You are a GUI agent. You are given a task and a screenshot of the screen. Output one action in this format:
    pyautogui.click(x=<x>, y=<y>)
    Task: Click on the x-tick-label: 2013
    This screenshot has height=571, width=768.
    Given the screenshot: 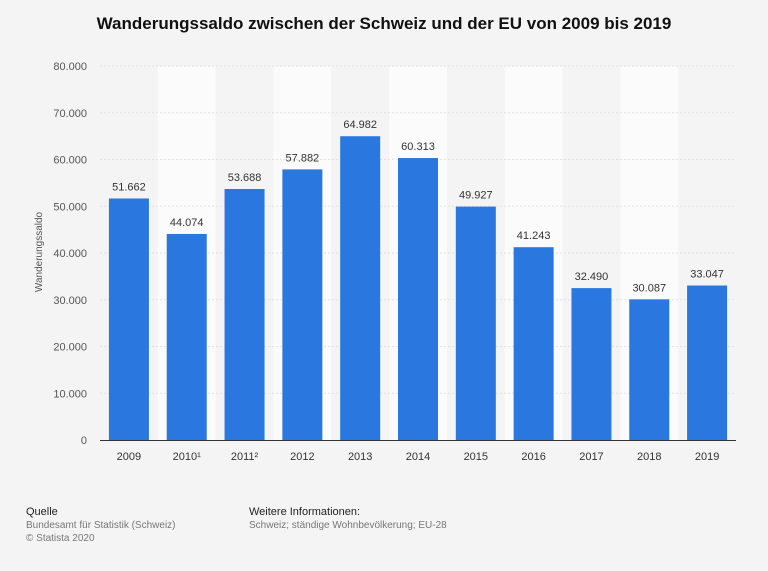 What is the action you would take?
    pyautogui.click(x=360, y=457)
    